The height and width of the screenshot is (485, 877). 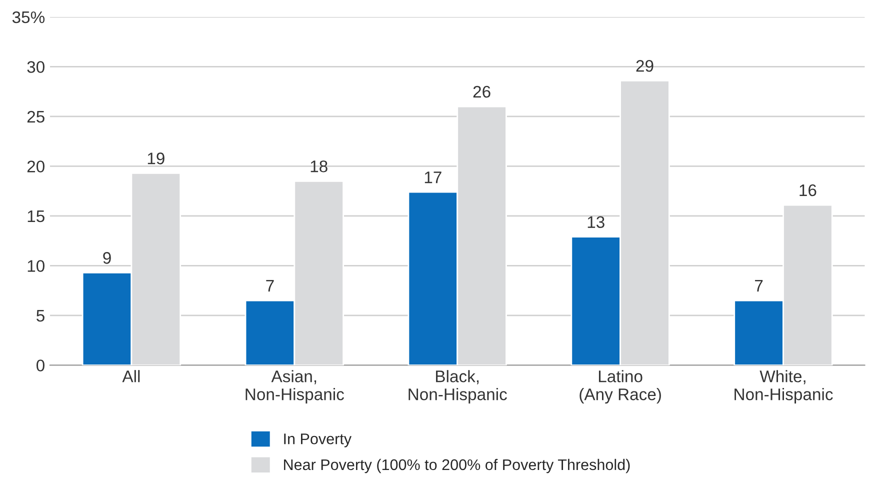 What do you see at coordinates (107, 258) in the screenshot?
I see `data-label: 9` at bounding box center [107, 258].